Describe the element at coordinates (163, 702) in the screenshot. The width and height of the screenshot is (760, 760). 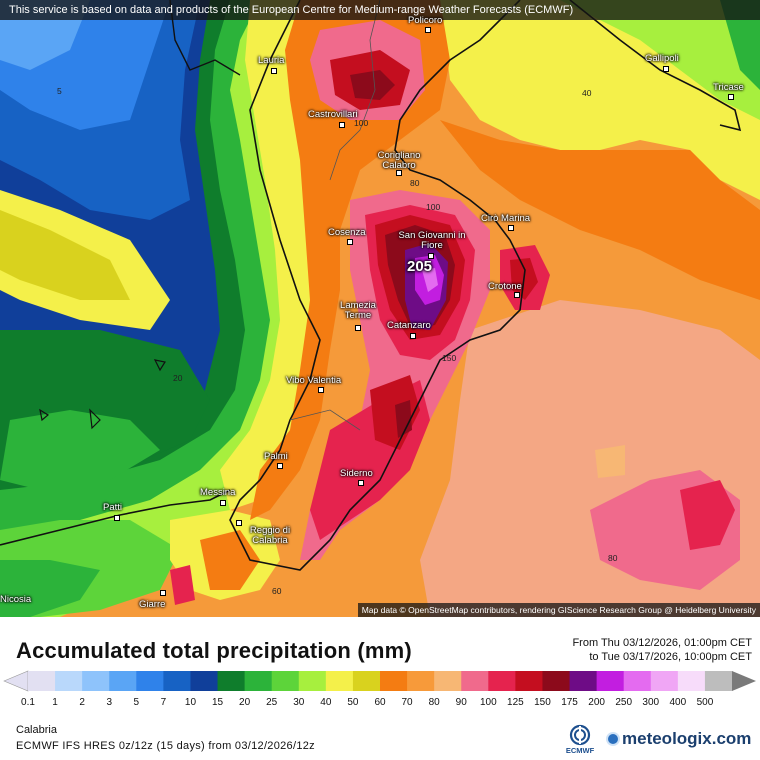
I see `scale-tick-label: 7` at that location.